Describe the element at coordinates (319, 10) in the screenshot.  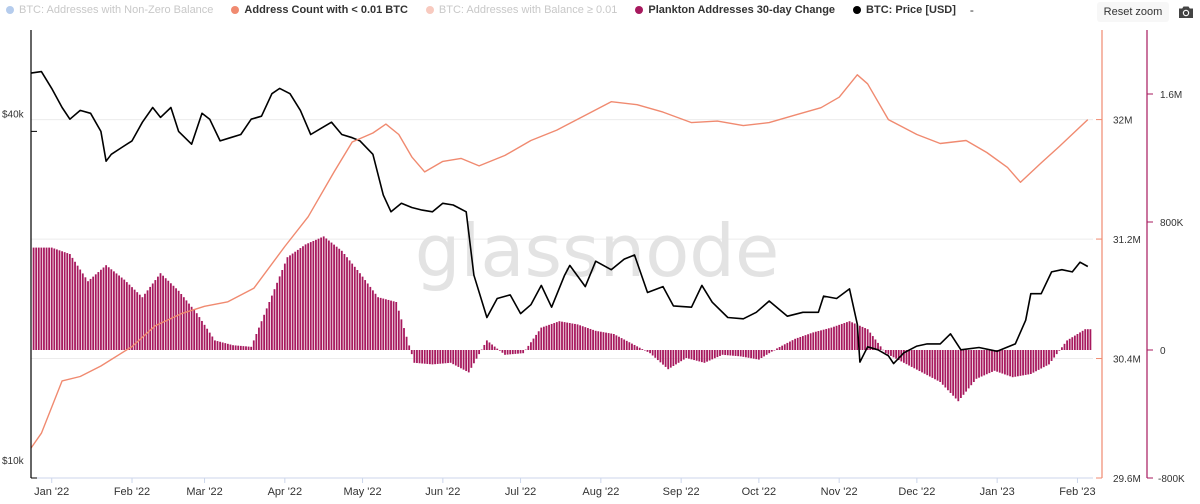
I see `legend-item-address-count-small: Address Count with < 0.01 BTC` at that location.